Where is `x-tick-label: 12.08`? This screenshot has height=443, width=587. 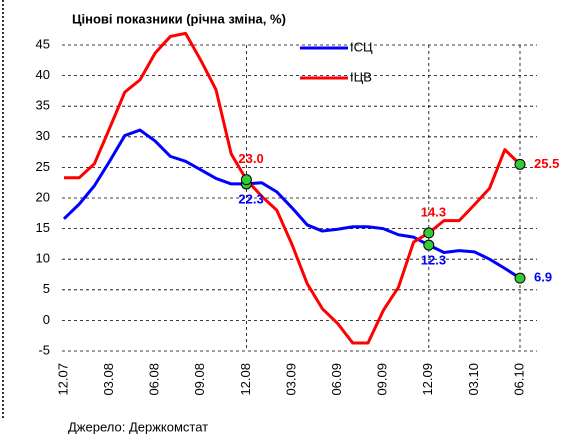 x-tick-label: 12.08 is located at coordinates (245, 379).